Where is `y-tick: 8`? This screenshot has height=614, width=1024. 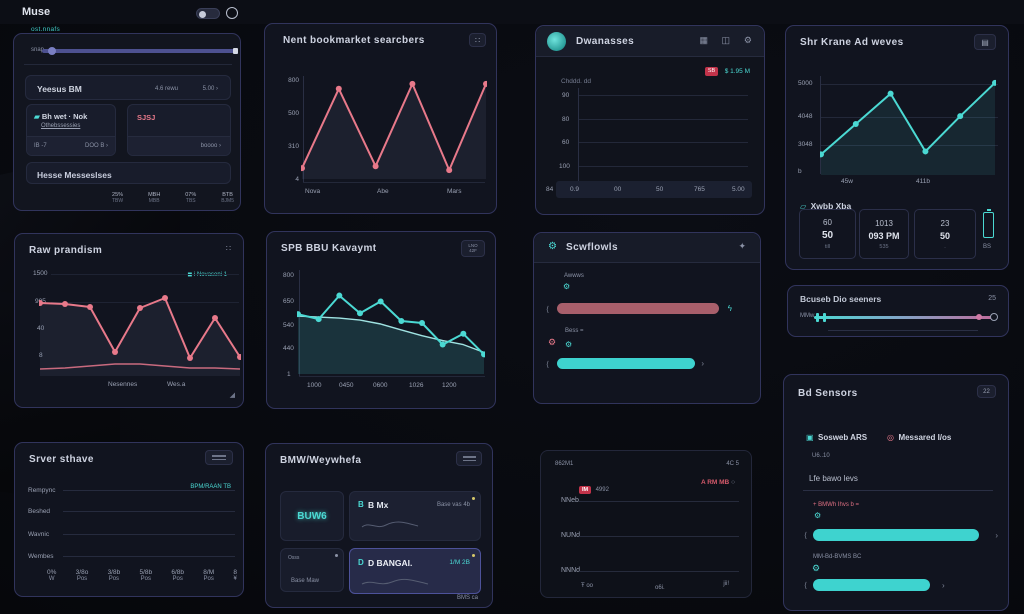
y-tick: 8 is located at coordinates (41, 355).